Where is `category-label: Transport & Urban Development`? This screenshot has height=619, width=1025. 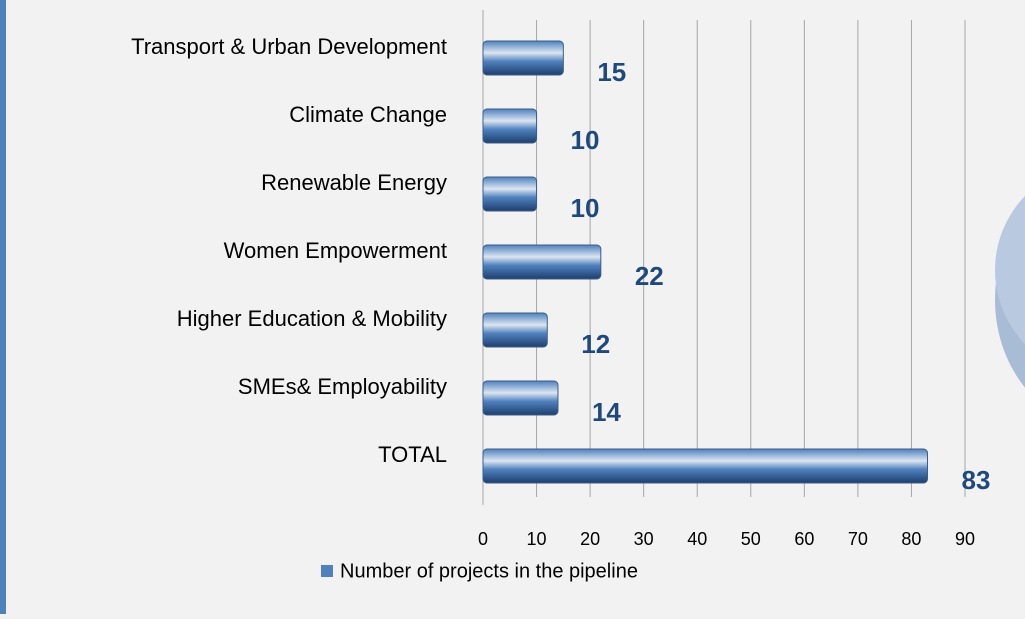
category-label: Transport & Urban Development is located at coordinates (289, 46).